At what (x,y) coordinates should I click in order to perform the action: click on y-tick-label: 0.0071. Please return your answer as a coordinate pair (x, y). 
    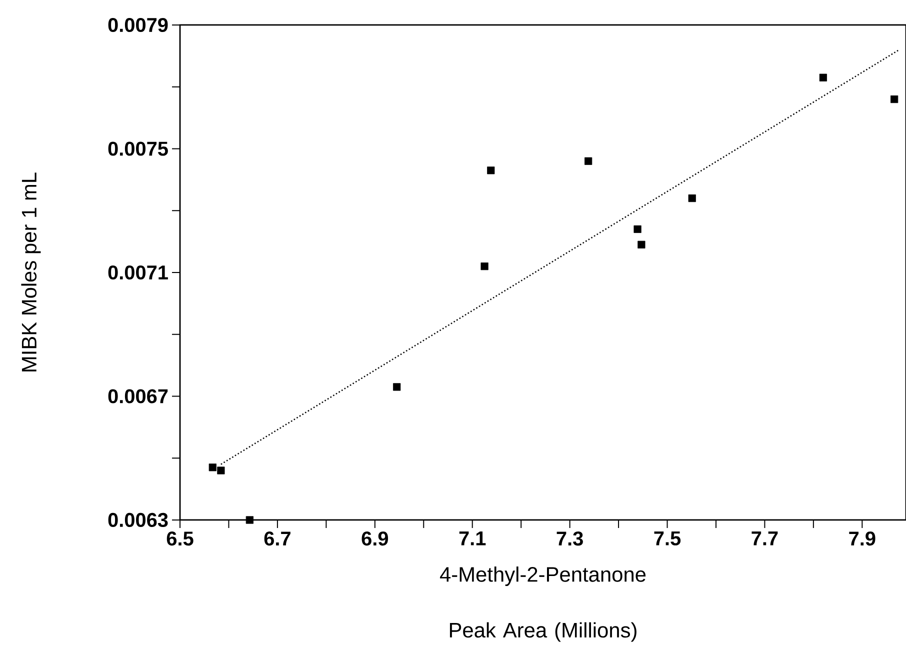
    Looking at the image, I should click on (138, 272).